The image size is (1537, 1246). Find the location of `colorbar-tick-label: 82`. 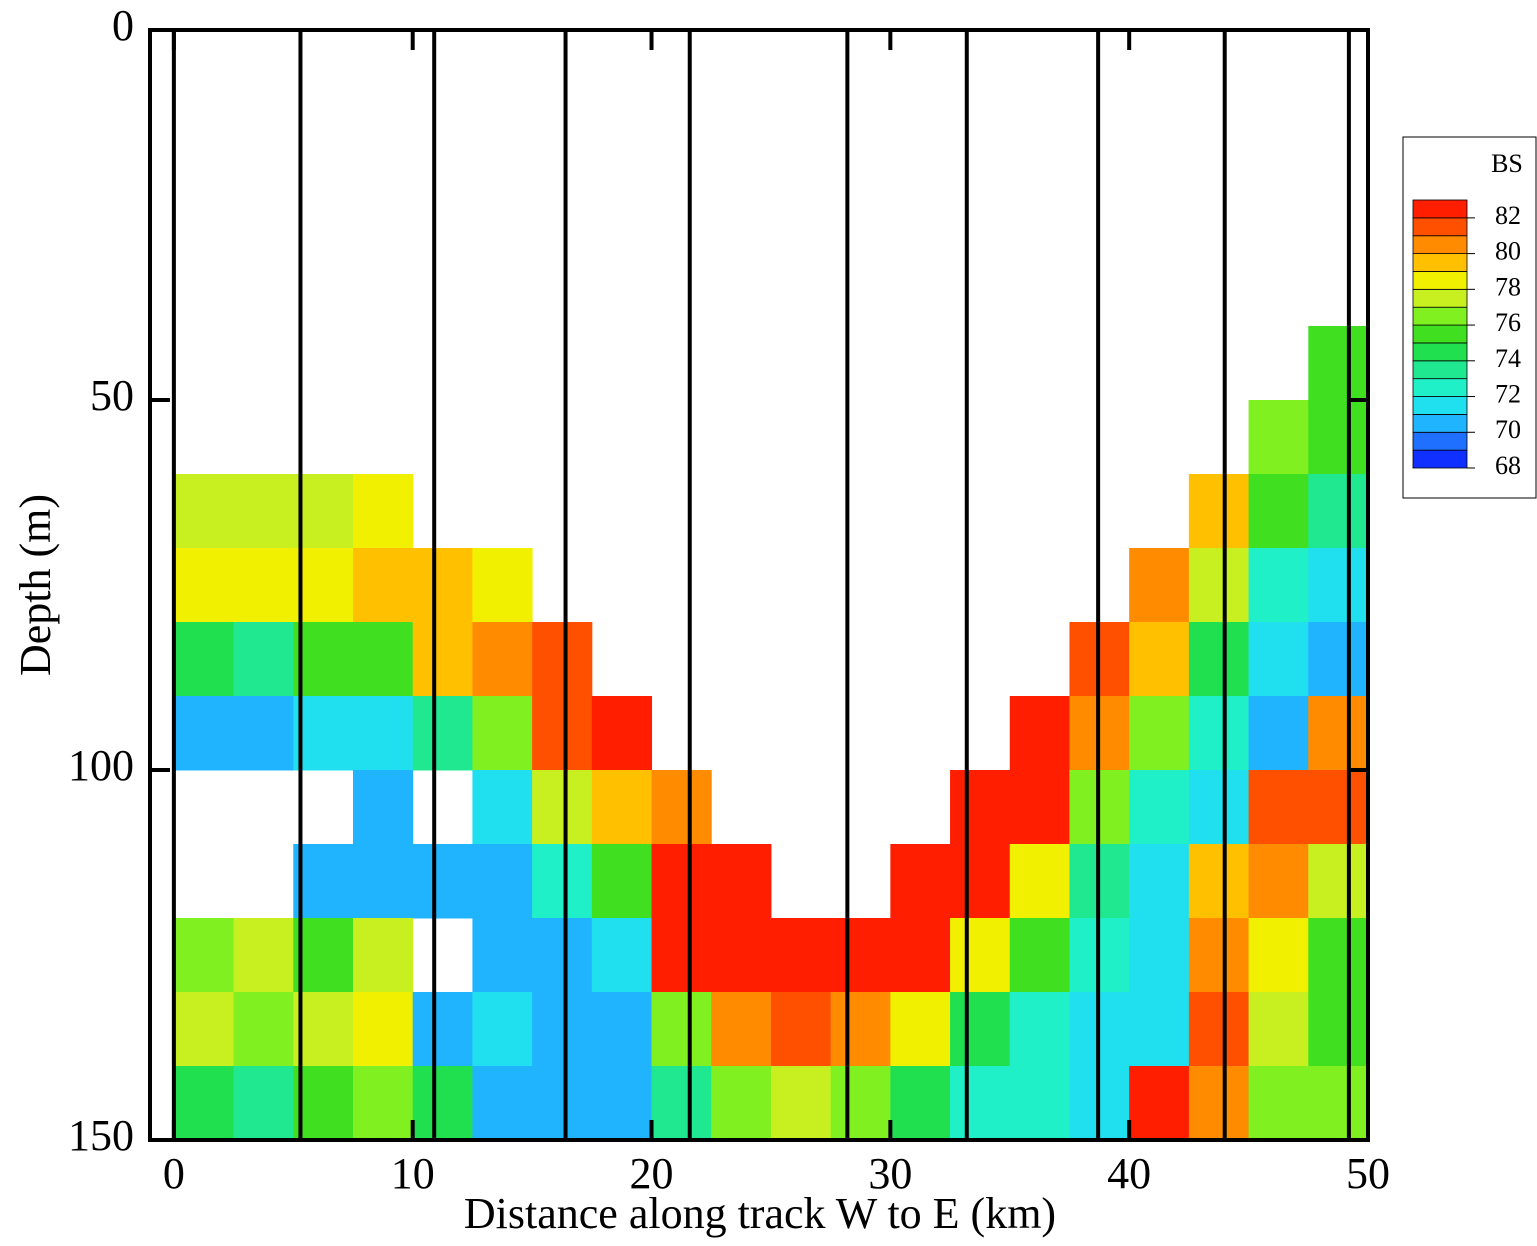

colorbar-tick-label: 82 is located at coordinates (1508, 215).